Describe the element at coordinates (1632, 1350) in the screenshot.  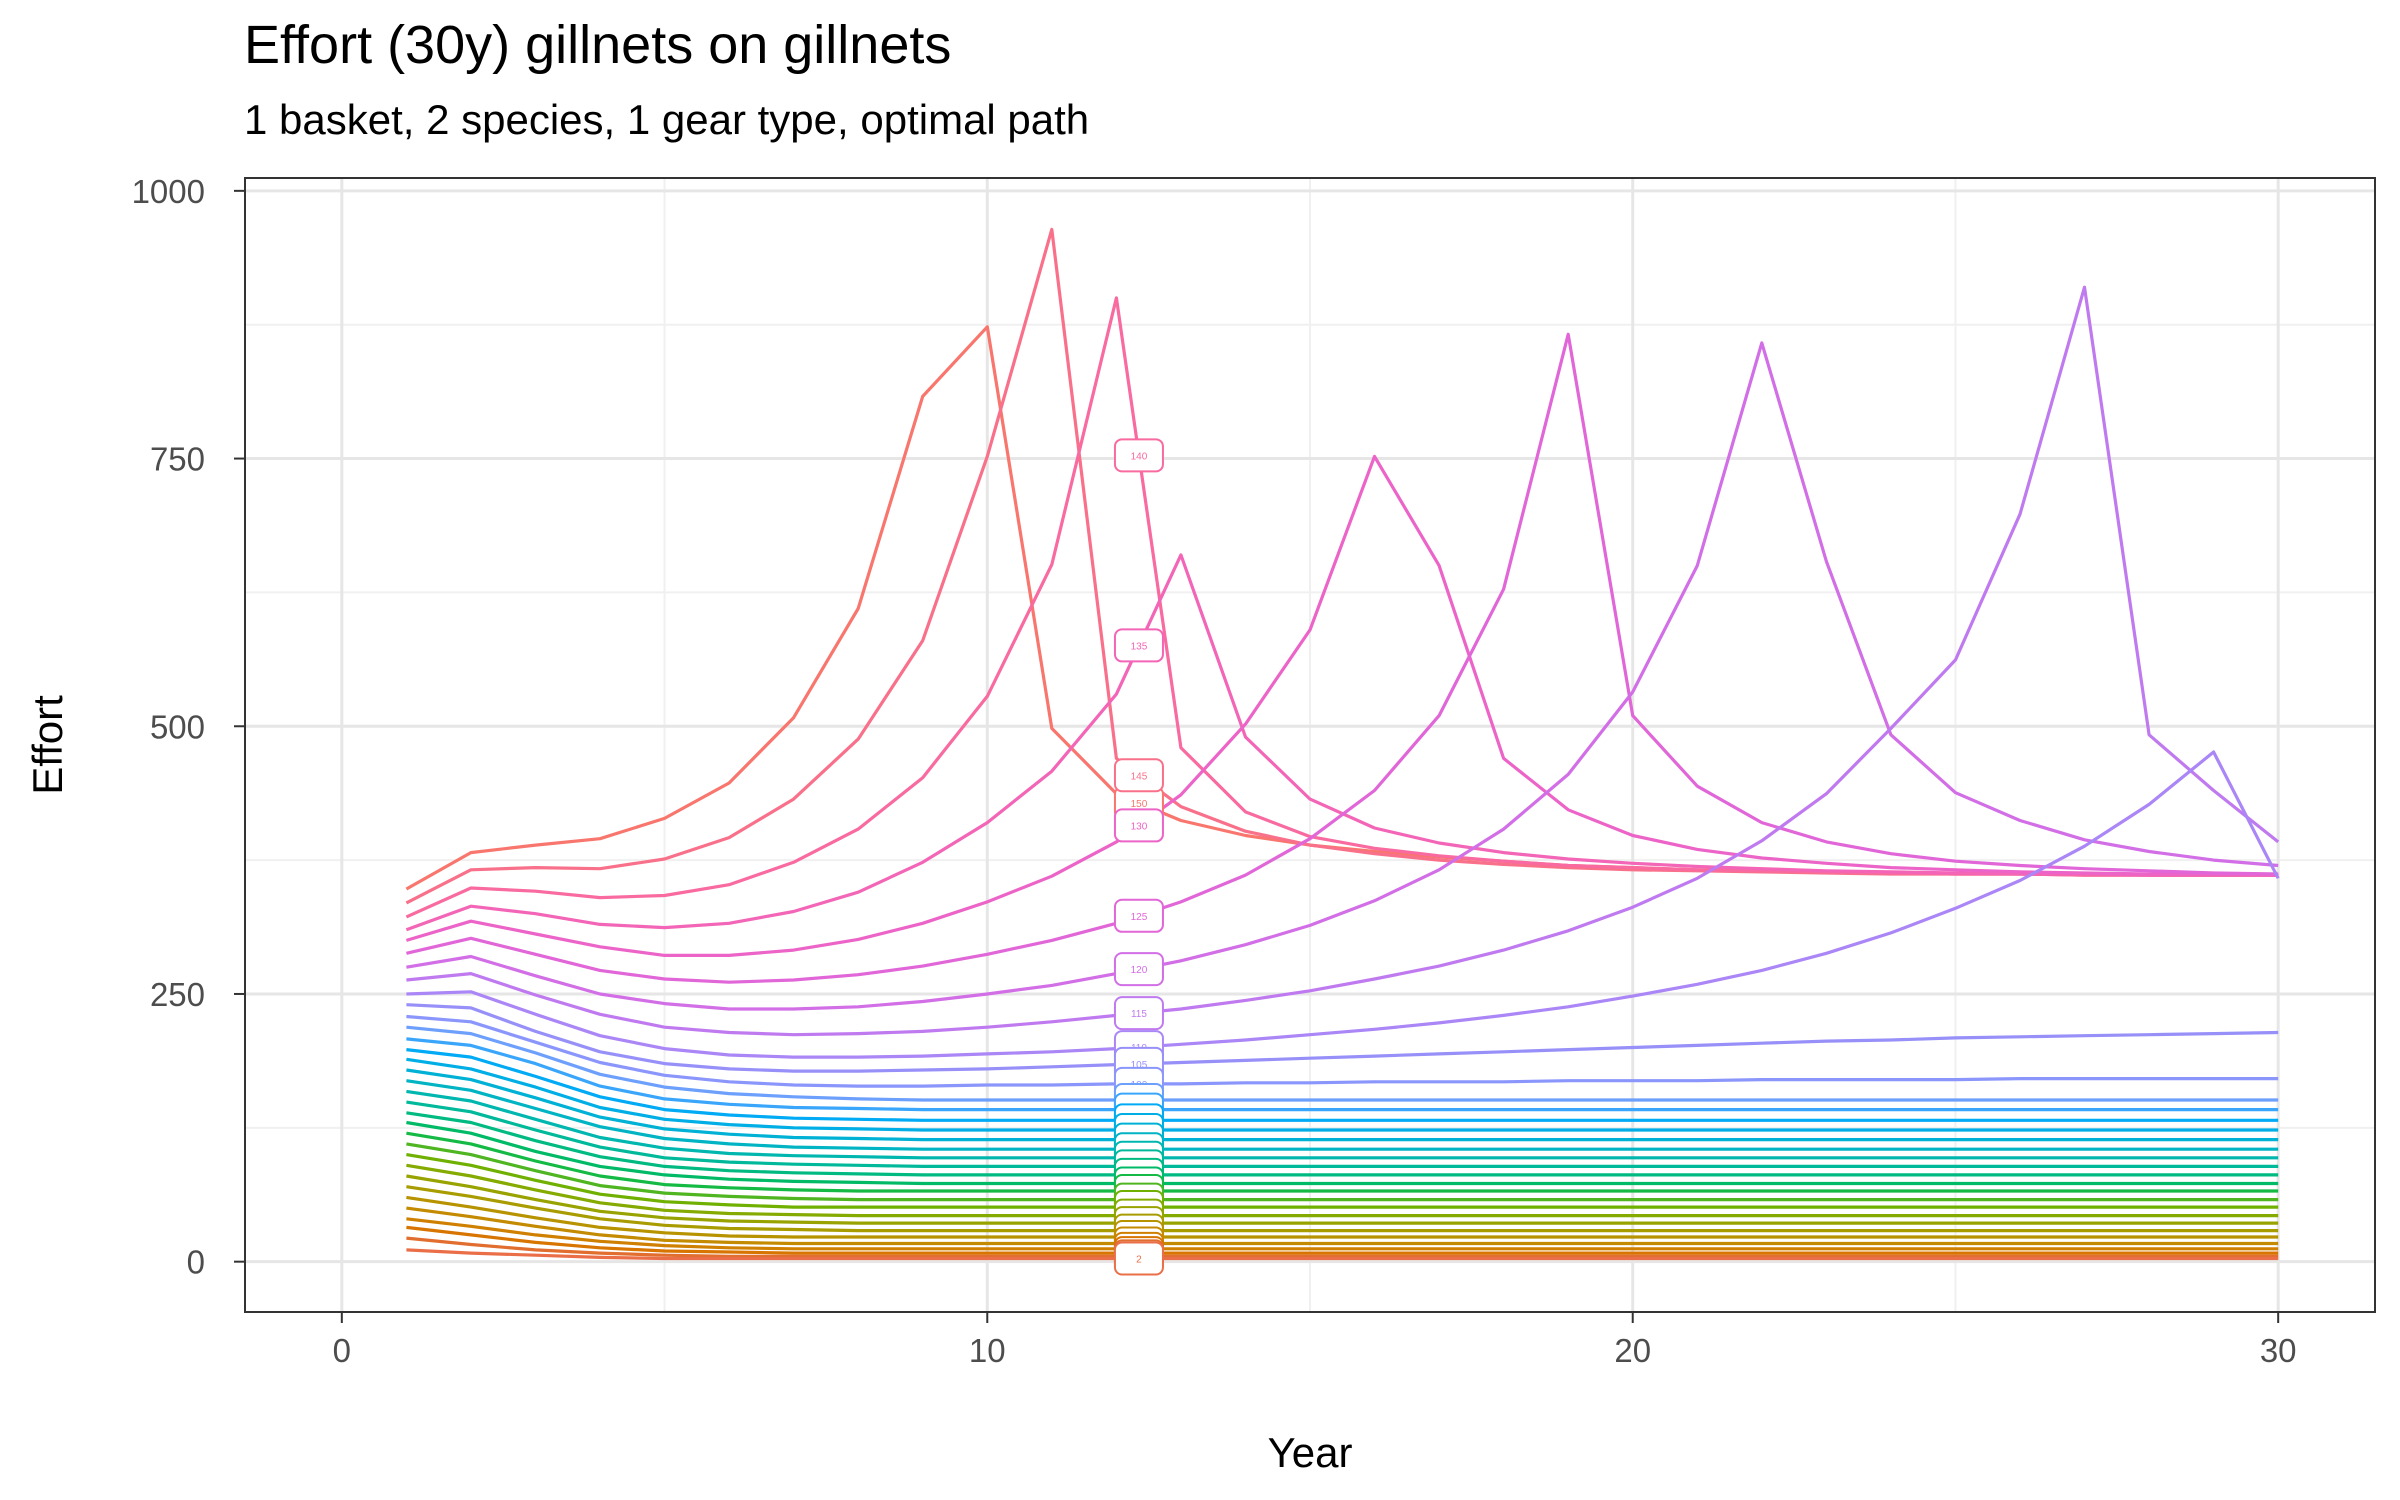
I see `x-tick-label: 20` at that location.